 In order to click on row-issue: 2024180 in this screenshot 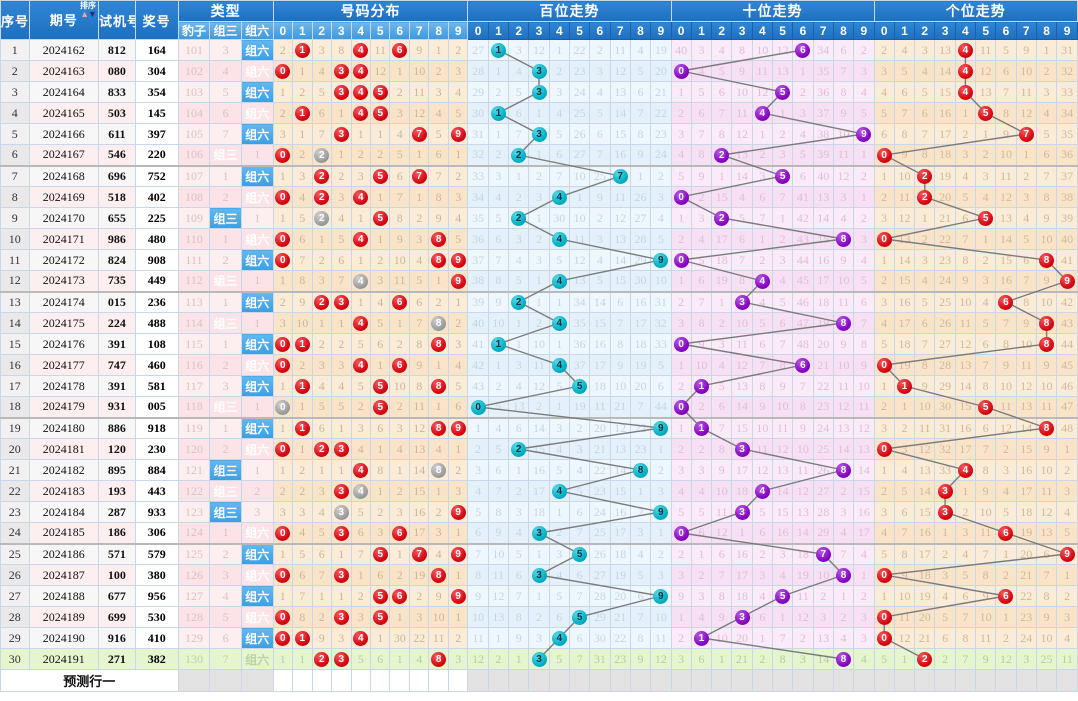, I will do `click(64, 427)`.